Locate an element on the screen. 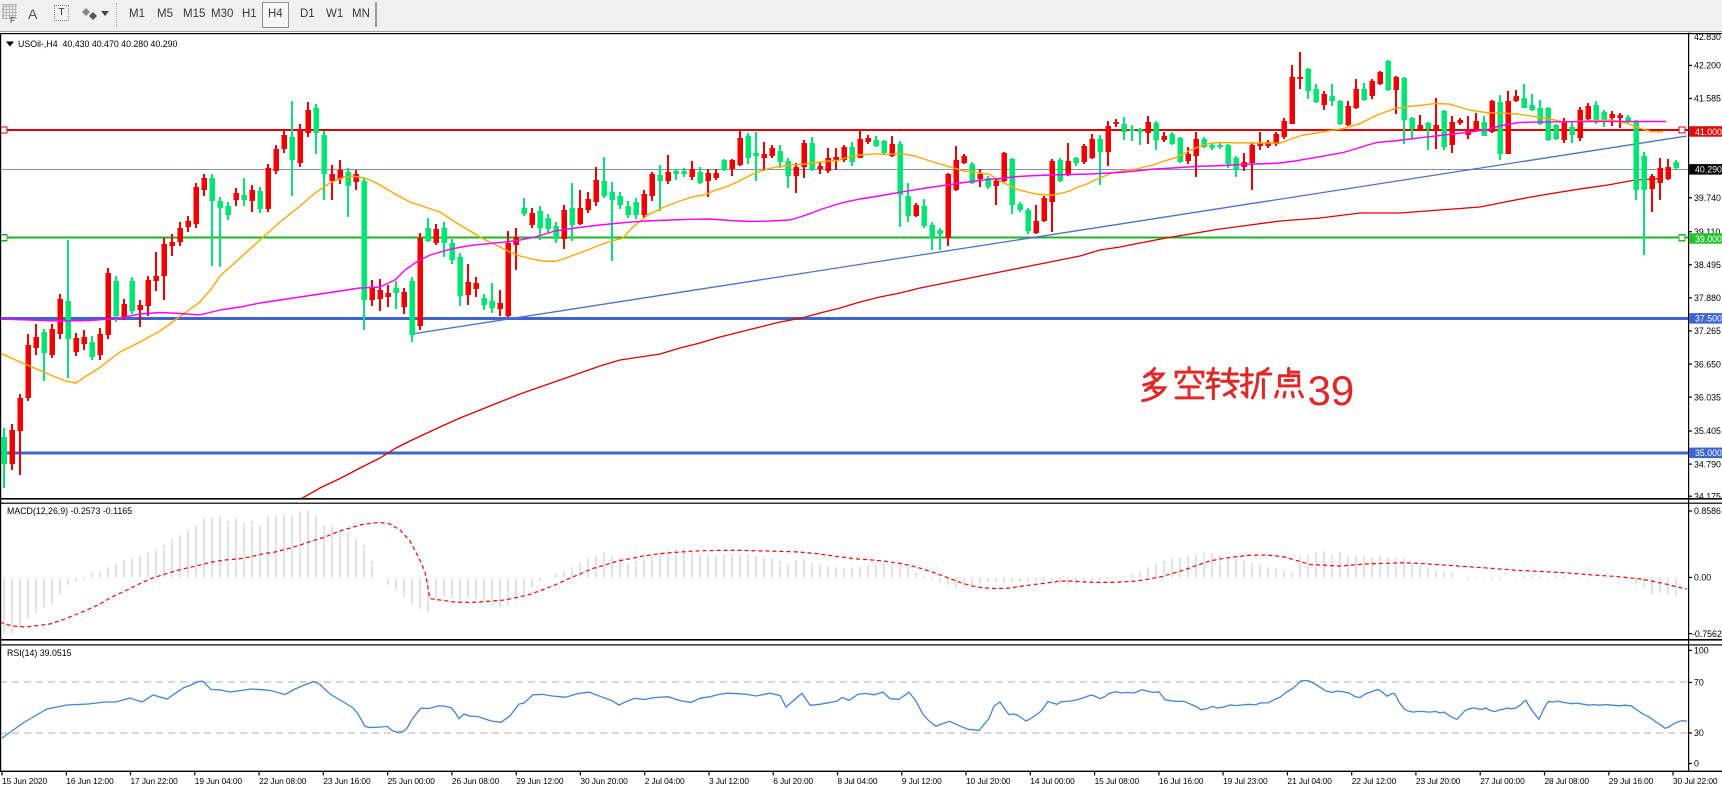  svg-text: MACD(12,26,9) -0.2573 -0.1165 is located at coordinates (69, 511).